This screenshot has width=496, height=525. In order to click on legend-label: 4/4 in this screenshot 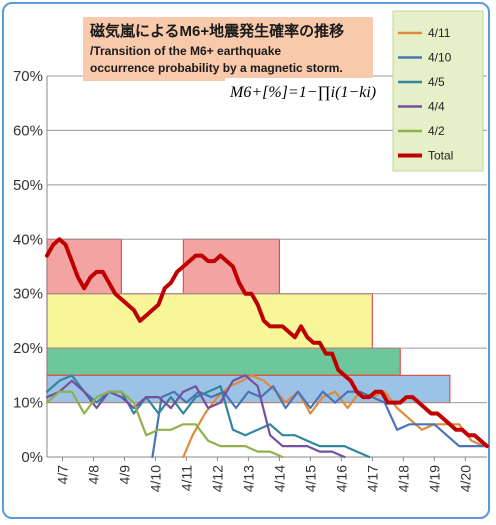, I will do `click(436, 107)`.